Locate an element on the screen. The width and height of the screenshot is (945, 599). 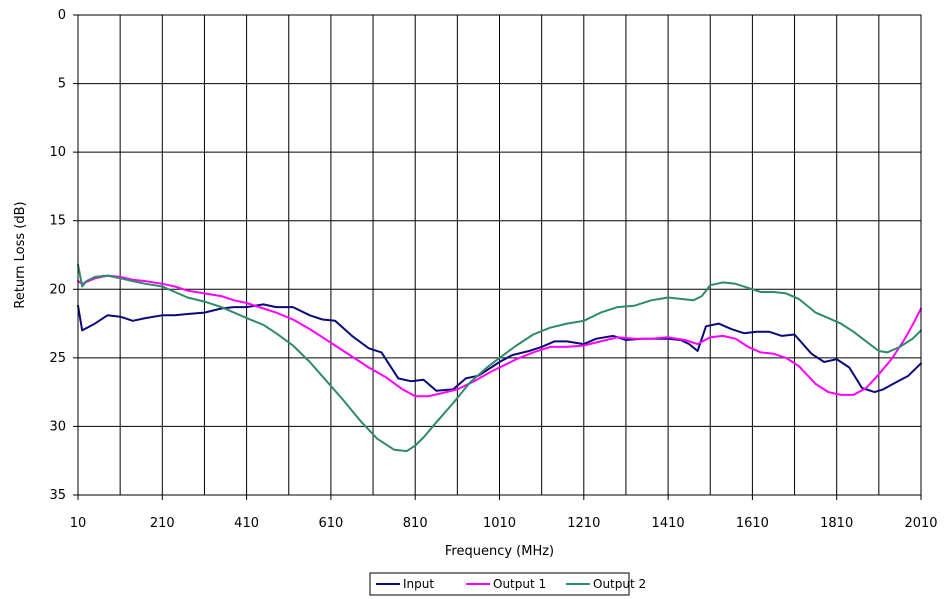
x-tick-label: 1410 is located at coordinates (668, 523).